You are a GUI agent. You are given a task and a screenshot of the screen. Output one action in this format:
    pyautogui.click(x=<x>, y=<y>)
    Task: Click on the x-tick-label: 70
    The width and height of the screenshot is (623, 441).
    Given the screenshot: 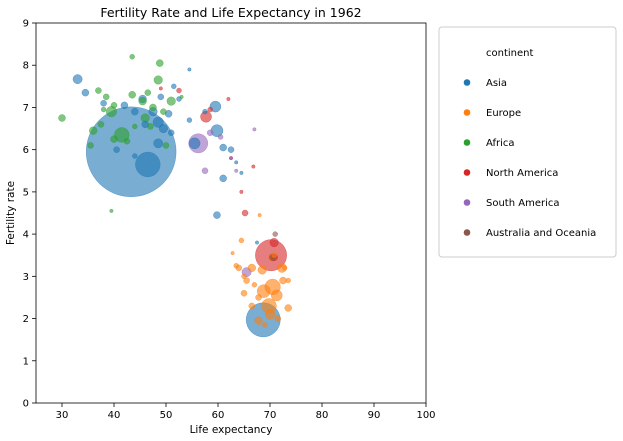 What is the action you would take?
    pyautogui.click(x=270, y=415)
    